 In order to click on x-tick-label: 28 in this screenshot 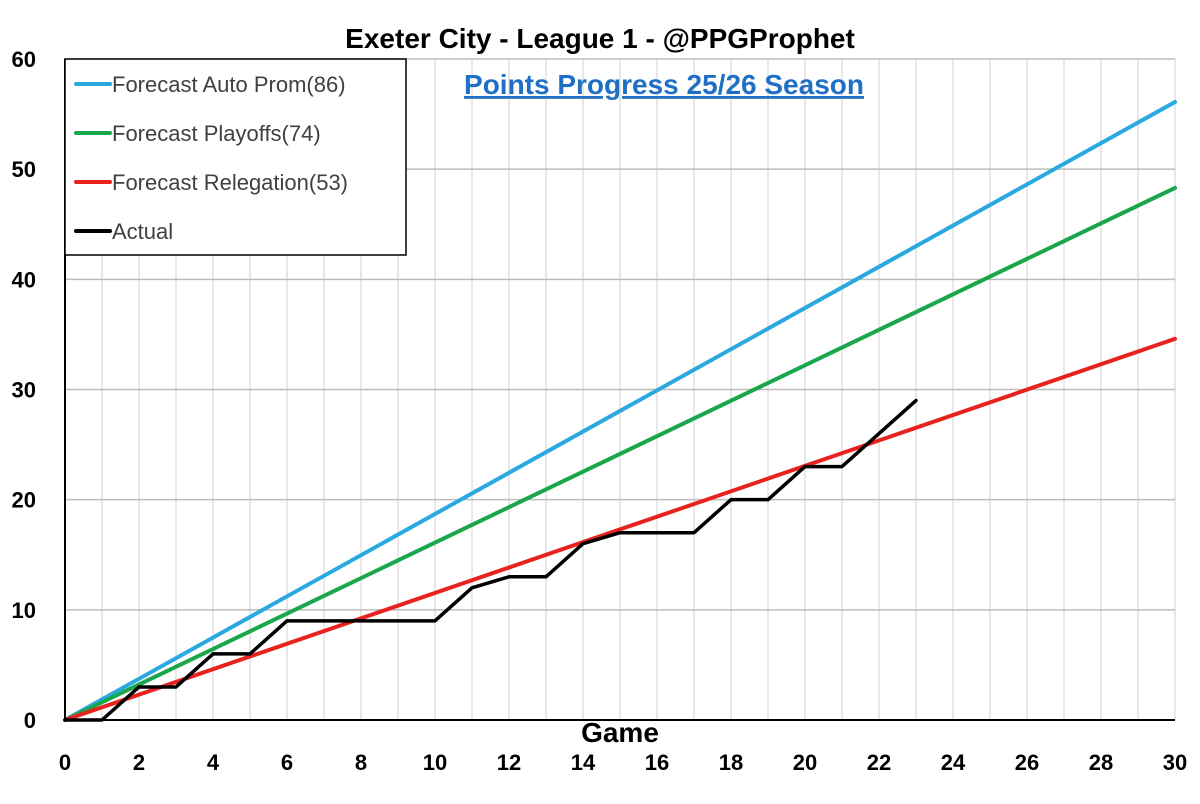, I will do `click(1101, 762)`.